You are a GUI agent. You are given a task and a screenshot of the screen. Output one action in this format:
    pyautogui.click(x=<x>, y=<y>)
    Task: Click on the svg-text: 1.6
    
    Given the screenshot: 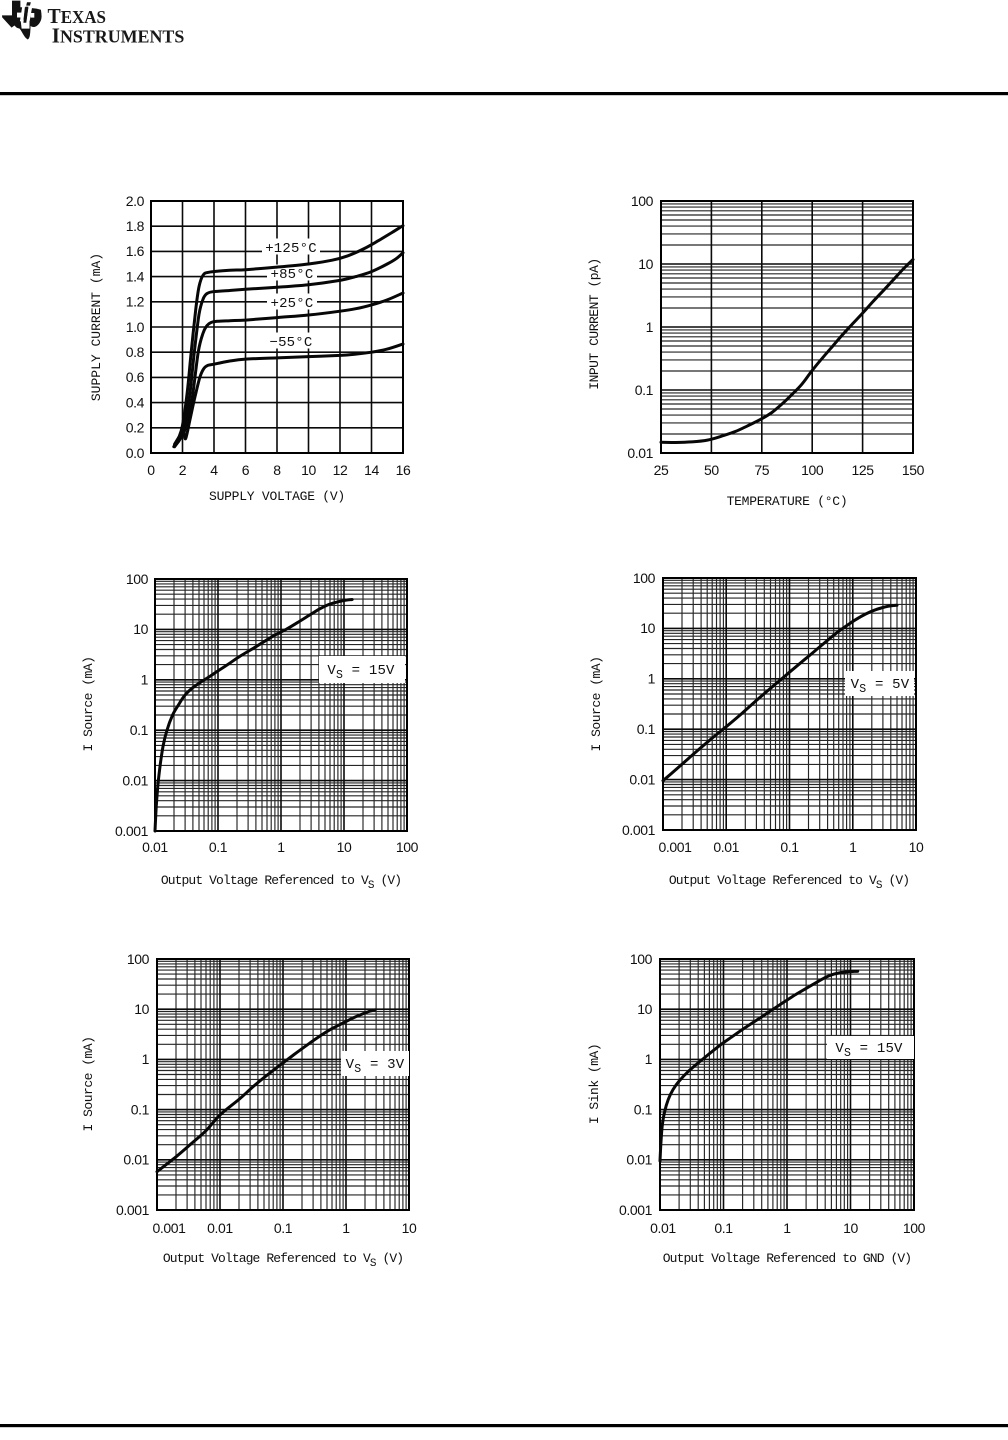 What is the action you would take?
    pyautogui.click(x=135, y=251)
    